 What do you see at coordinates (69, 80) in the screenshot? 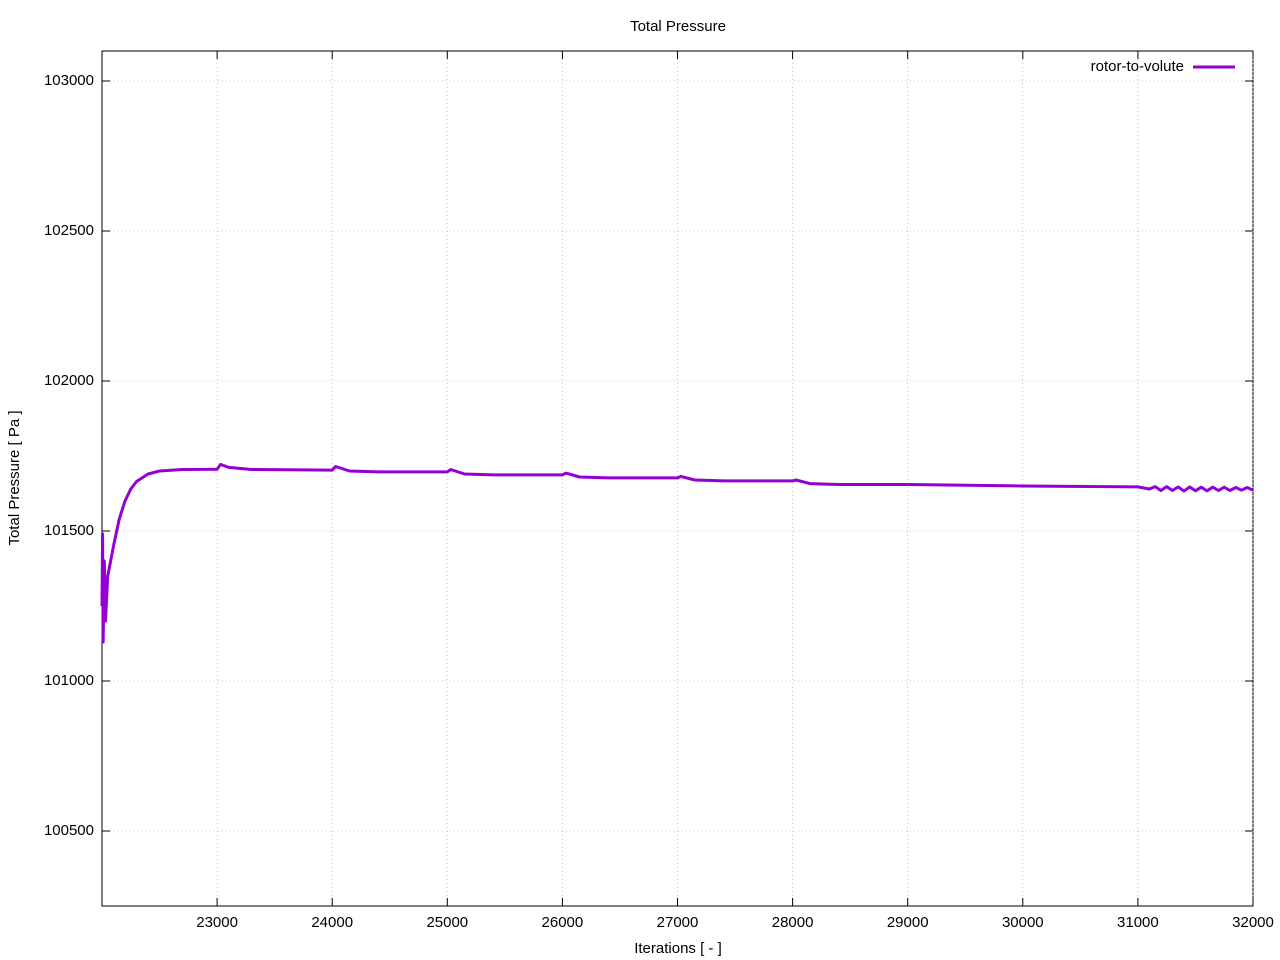
I see `y-tick-label: 103000` at bounding box center [69, 80].